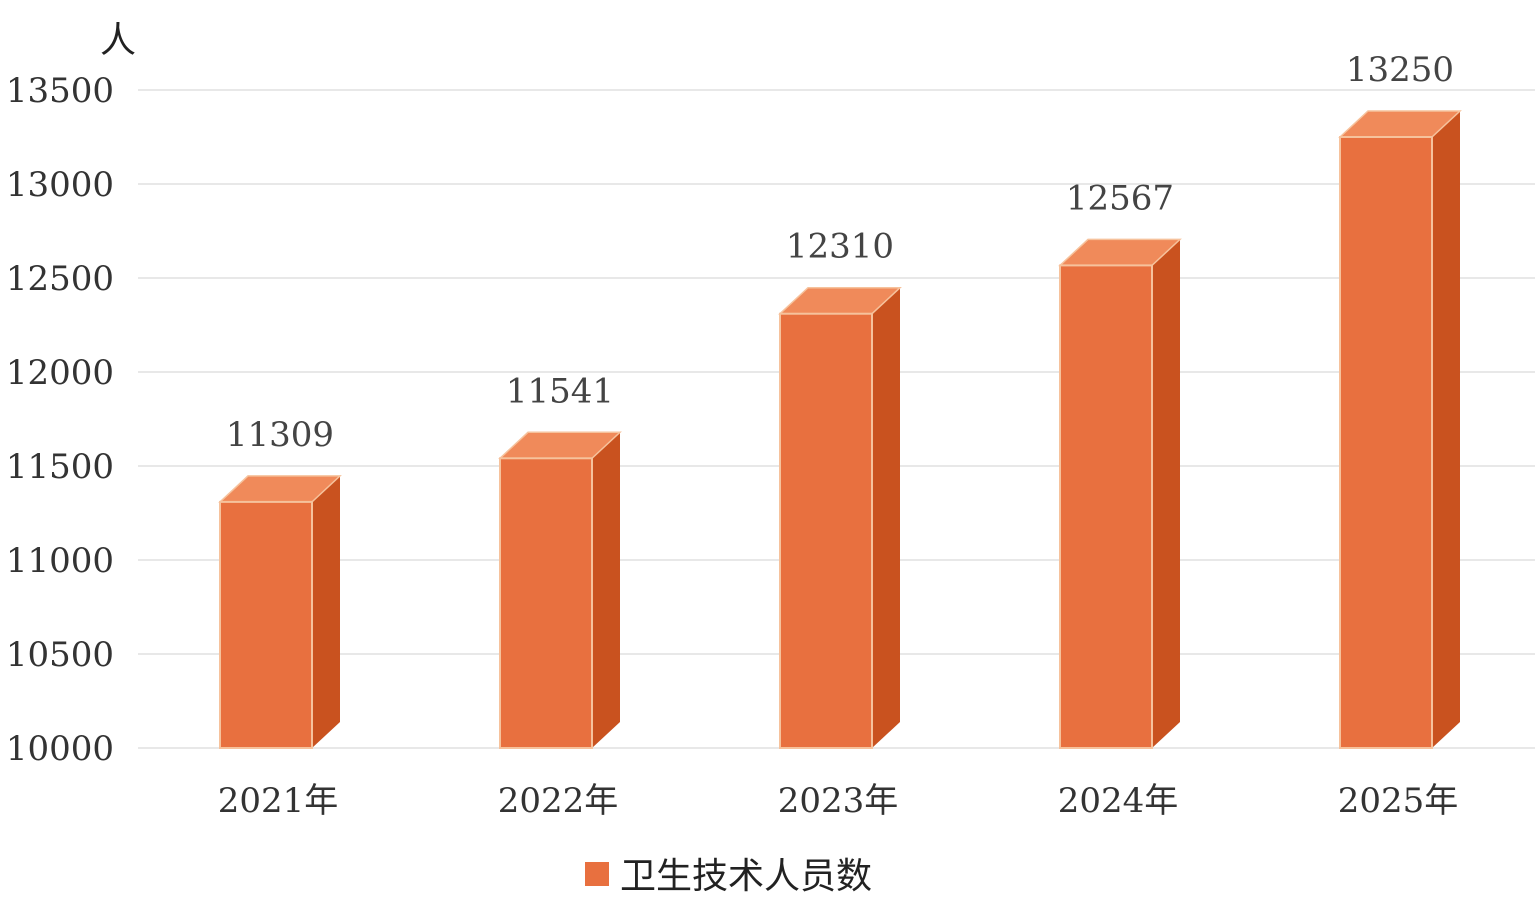 This screenshot has width=1535, height=906. Describe the element at coordinates (60, 279) in the screenshot. I see `y-tick-label: 12500` at that location.